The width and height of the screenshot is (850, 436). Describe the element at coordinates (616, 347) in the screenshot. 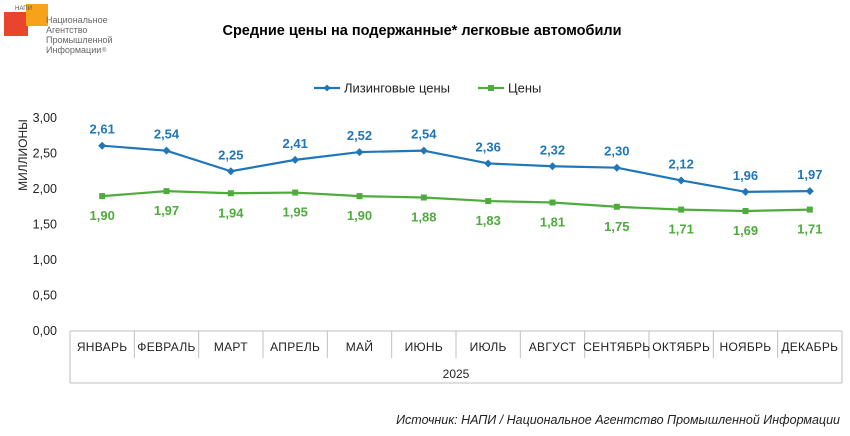

I see `x-tick-label: СЕНТЯБРЬ` at that location.